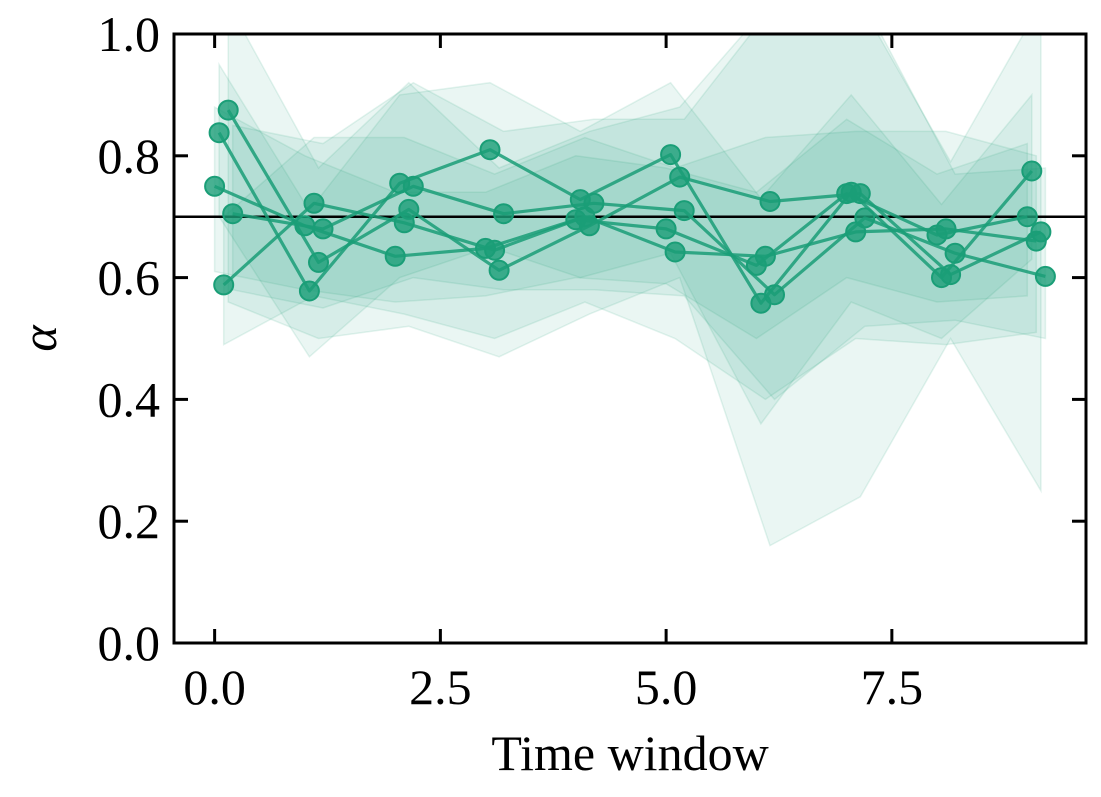  I want to click on y-tick-label-3: 0.4, so click(129, 399).